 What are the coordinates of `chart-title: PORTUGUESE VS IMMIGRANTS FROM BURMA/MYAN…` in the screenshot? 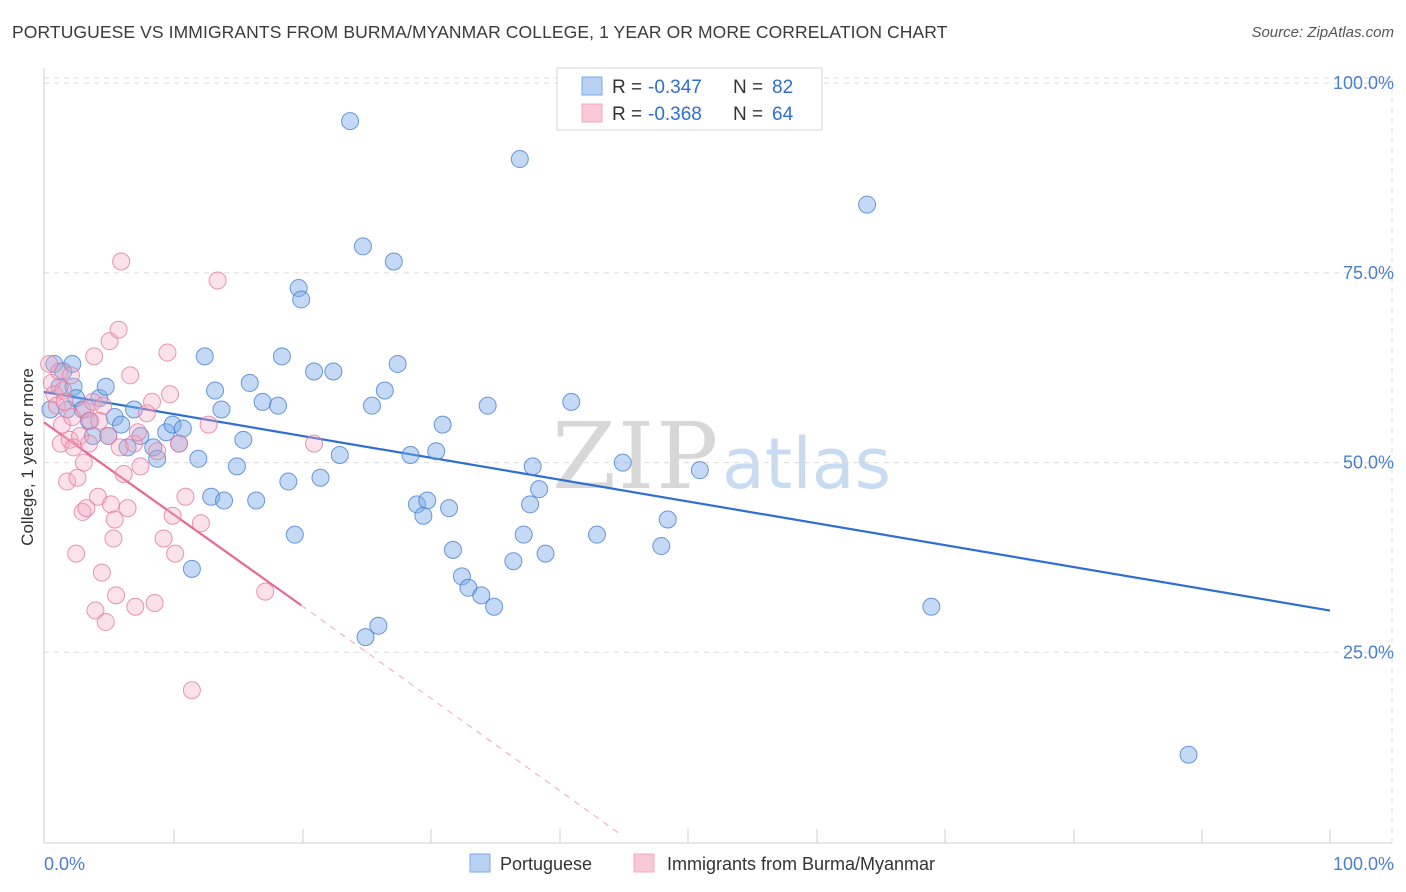 It's located at (480, 32).